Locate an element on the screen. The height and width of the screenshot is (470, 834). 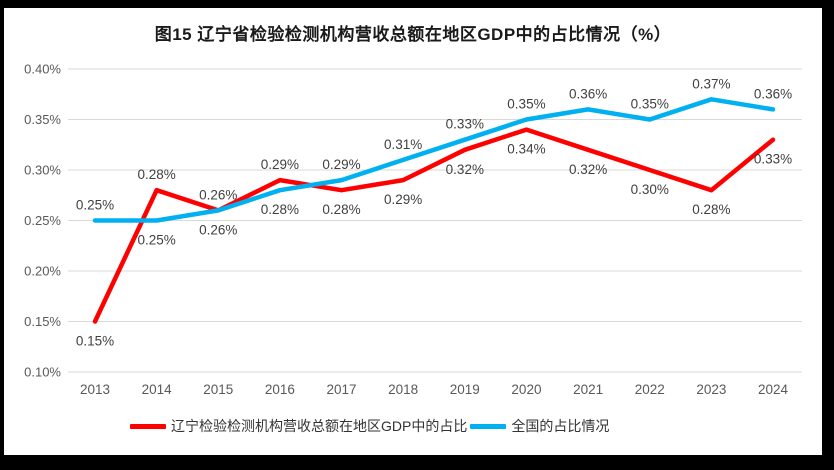
x-tick-label: 2013 is located at coordinates (95, 389).